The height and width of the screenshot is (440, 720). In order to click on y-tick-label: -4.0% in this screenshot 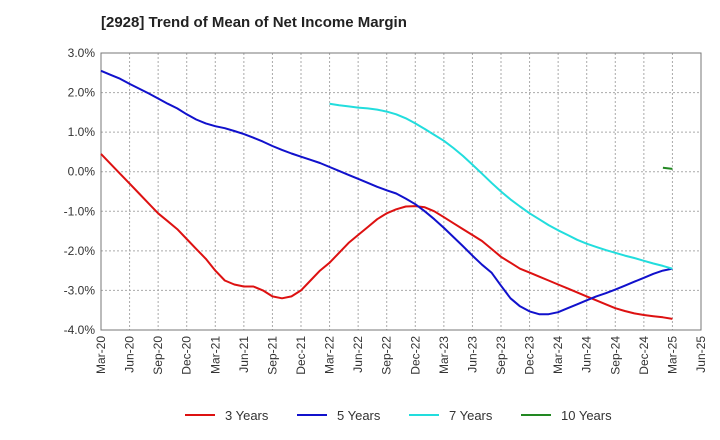, I will do `click(80, 330)`.